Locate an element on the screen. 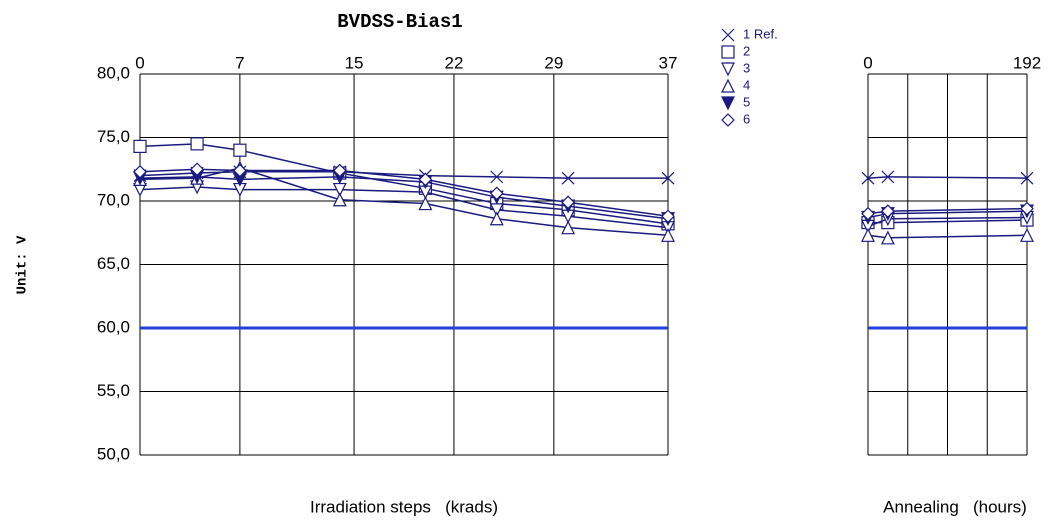 The width and height of the screenshot is (1060, 521). x-tick-label: 37 is located at coordinates (668, 62).